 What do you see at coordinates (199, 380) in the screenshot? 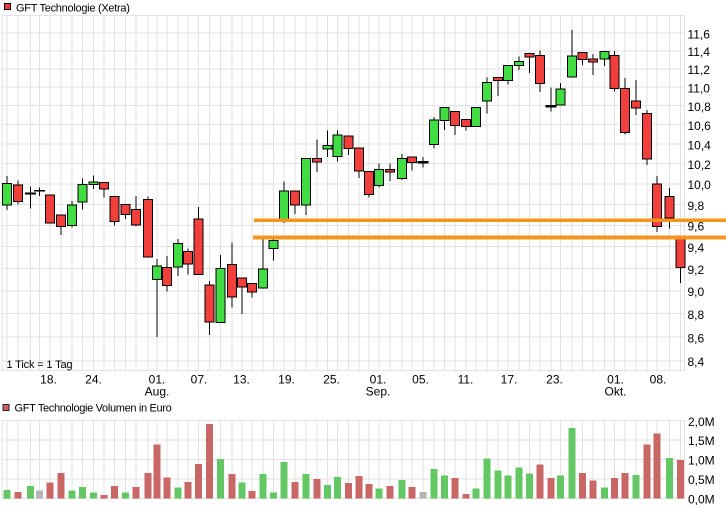
I see `svg-text: 07.` at bounding box center [199, 380].